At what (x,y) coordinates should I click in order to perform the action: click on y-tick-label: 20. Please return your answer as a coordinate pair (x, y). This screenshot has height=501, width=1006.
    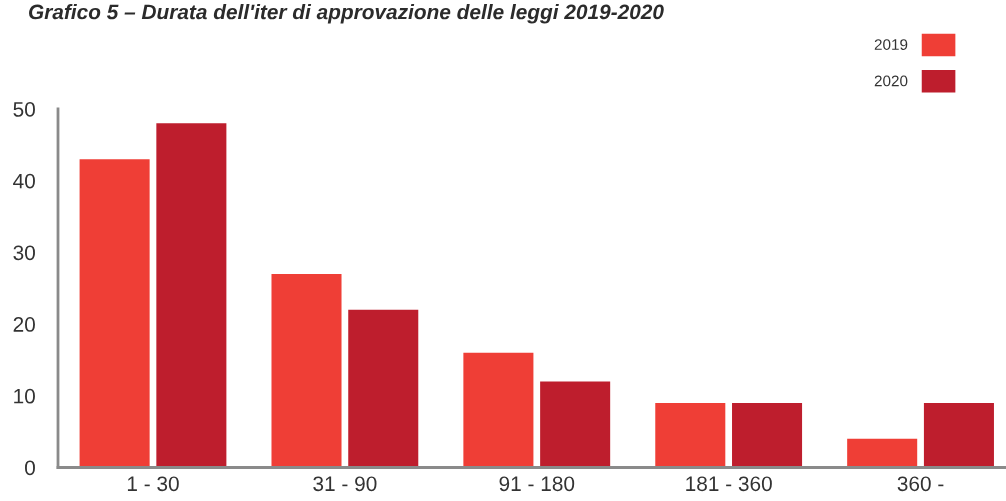
    Looking at the image, I should click on (24, 324).